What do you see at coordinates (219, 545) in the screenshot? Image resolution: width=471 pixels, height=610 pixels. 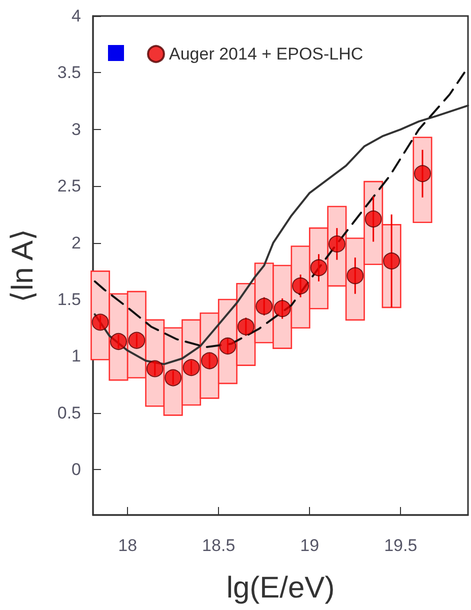 I see `x-tick-label: 18.5` at bounding box center [219, 545].